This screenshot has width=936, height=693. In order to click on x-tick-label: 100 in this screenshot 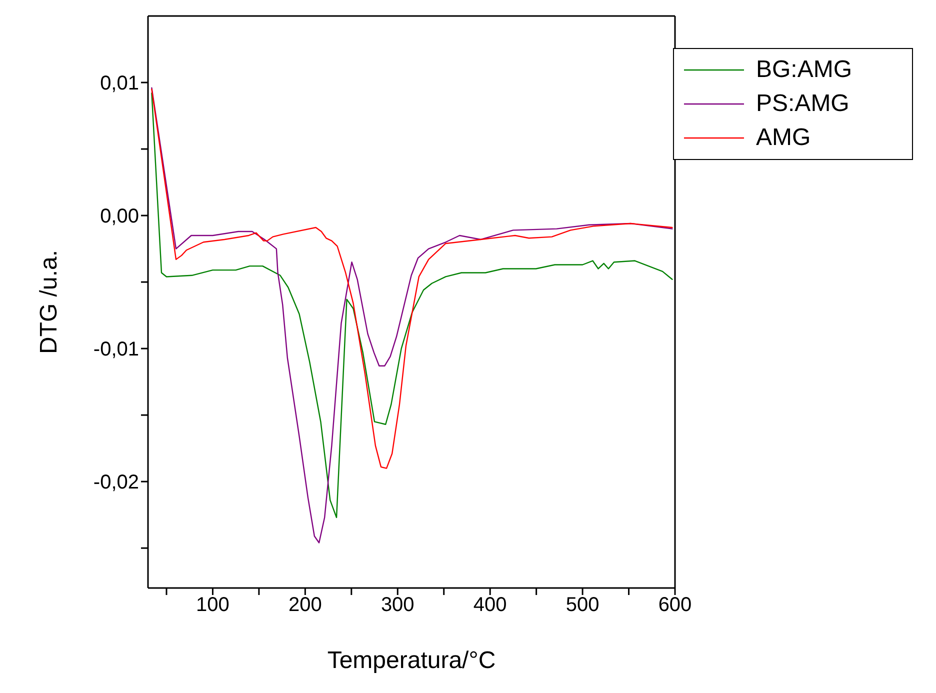, I will do `click(213, 605)`.